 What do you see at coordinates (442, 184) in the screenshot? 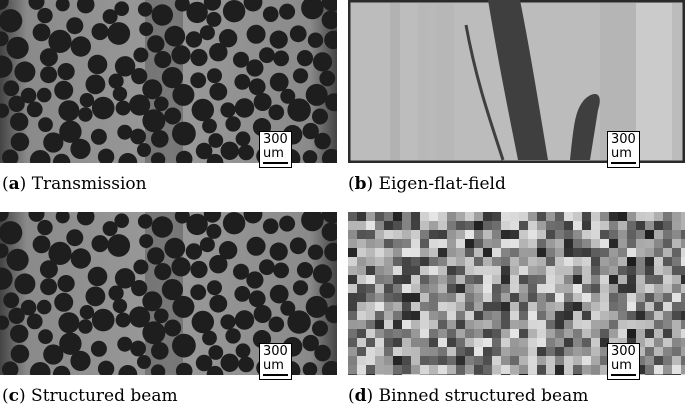
I see `caption-title: Eigen-flat-field` at bounding box center [442, 184].